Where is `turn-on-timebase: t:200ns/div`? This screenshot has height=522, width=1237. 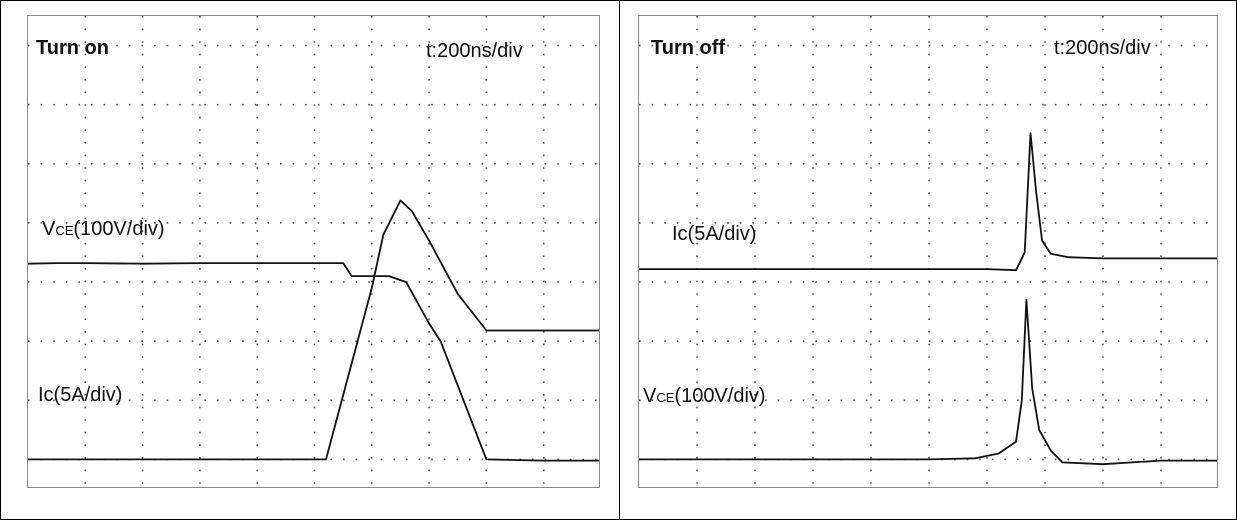
turn-on-timebase: t:200ns/div is located at coordinates (474, 51).